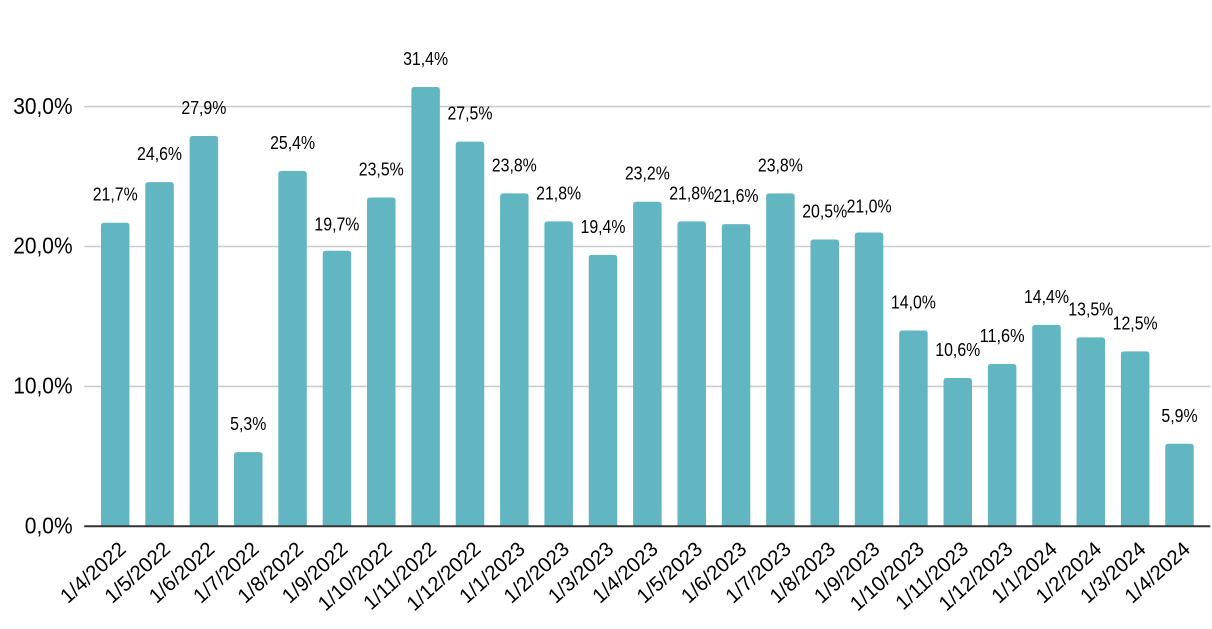  What do you see at coordinates (42, 386) in the screenshot?
I see `svg-text: 10,0%` at bounding box center [42, 386].